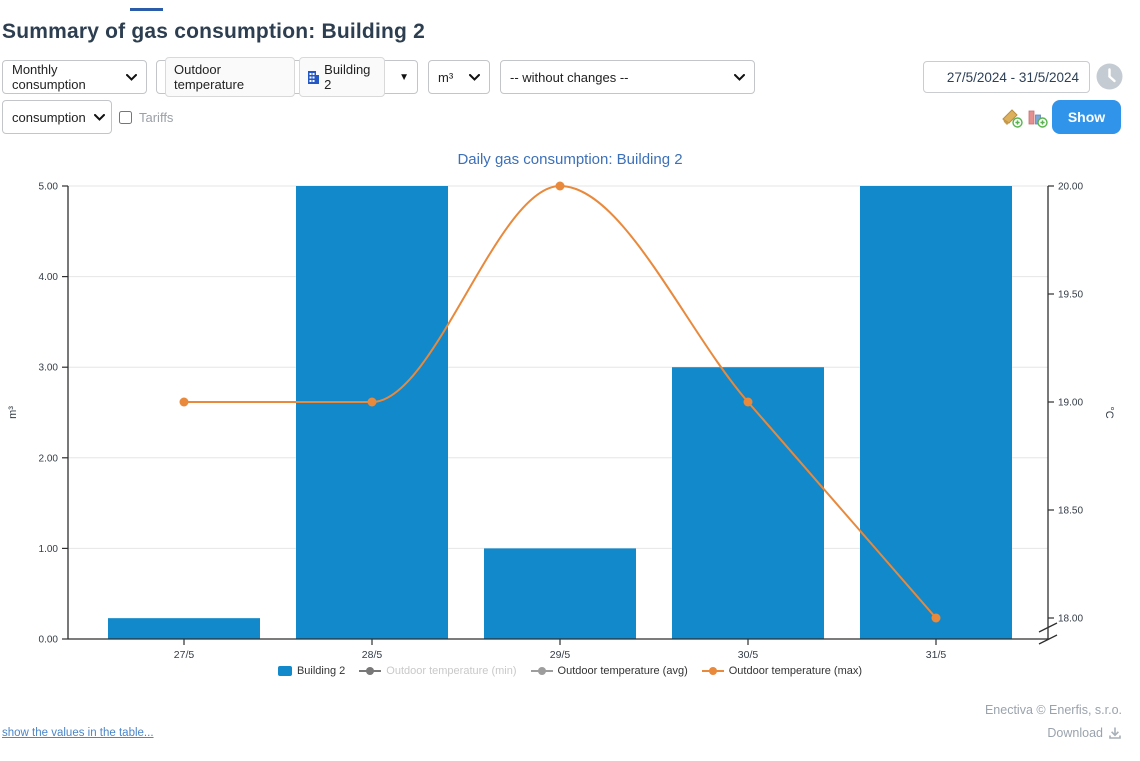 This screenshot has width=1140, height=761. I want to click on date-range-input, so click(1006, 77).